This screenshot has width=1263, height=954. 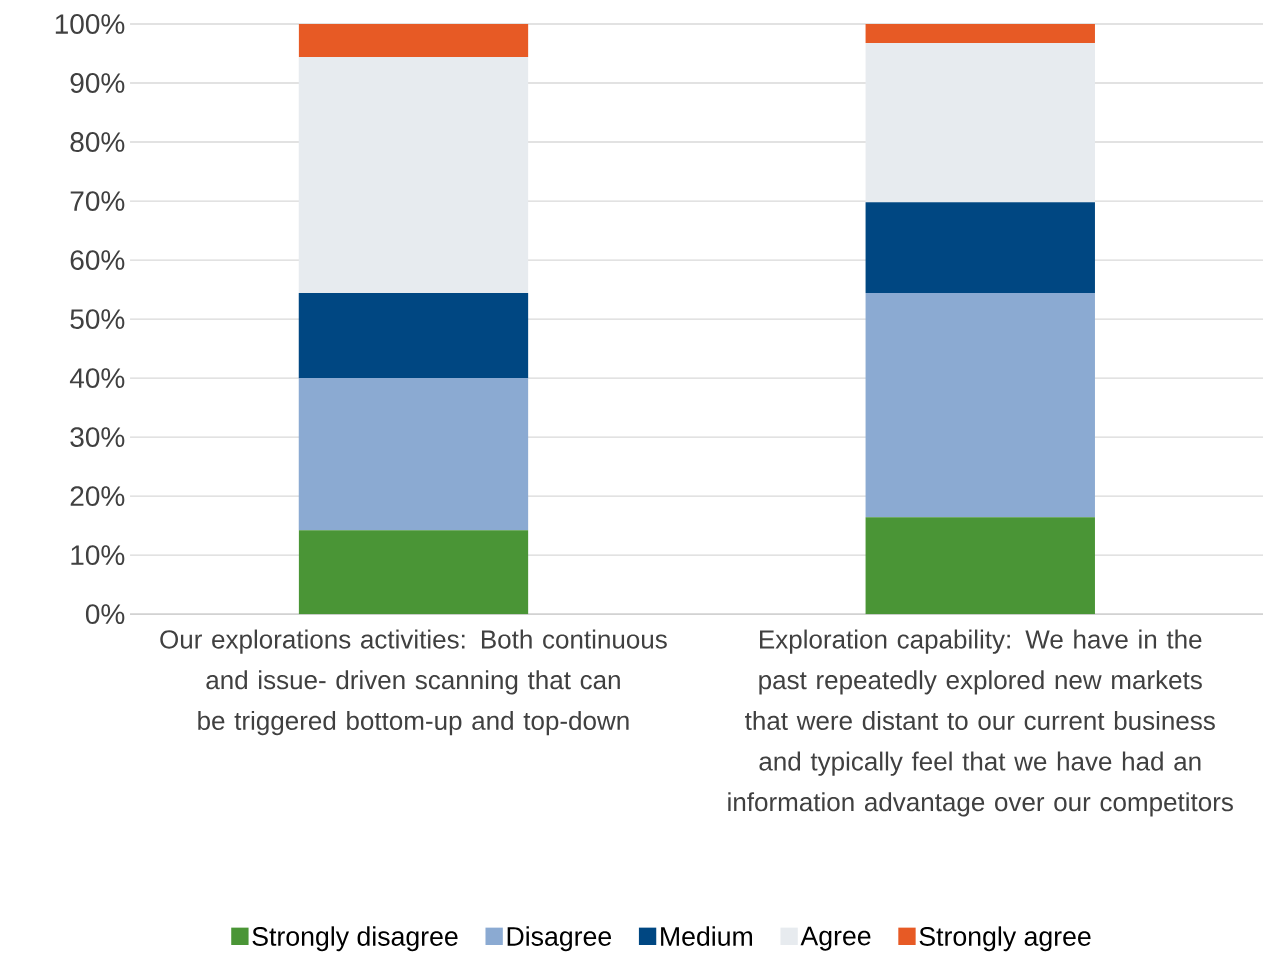 I want to click on y-tick-label: 10%, so click(x=98, y=555).